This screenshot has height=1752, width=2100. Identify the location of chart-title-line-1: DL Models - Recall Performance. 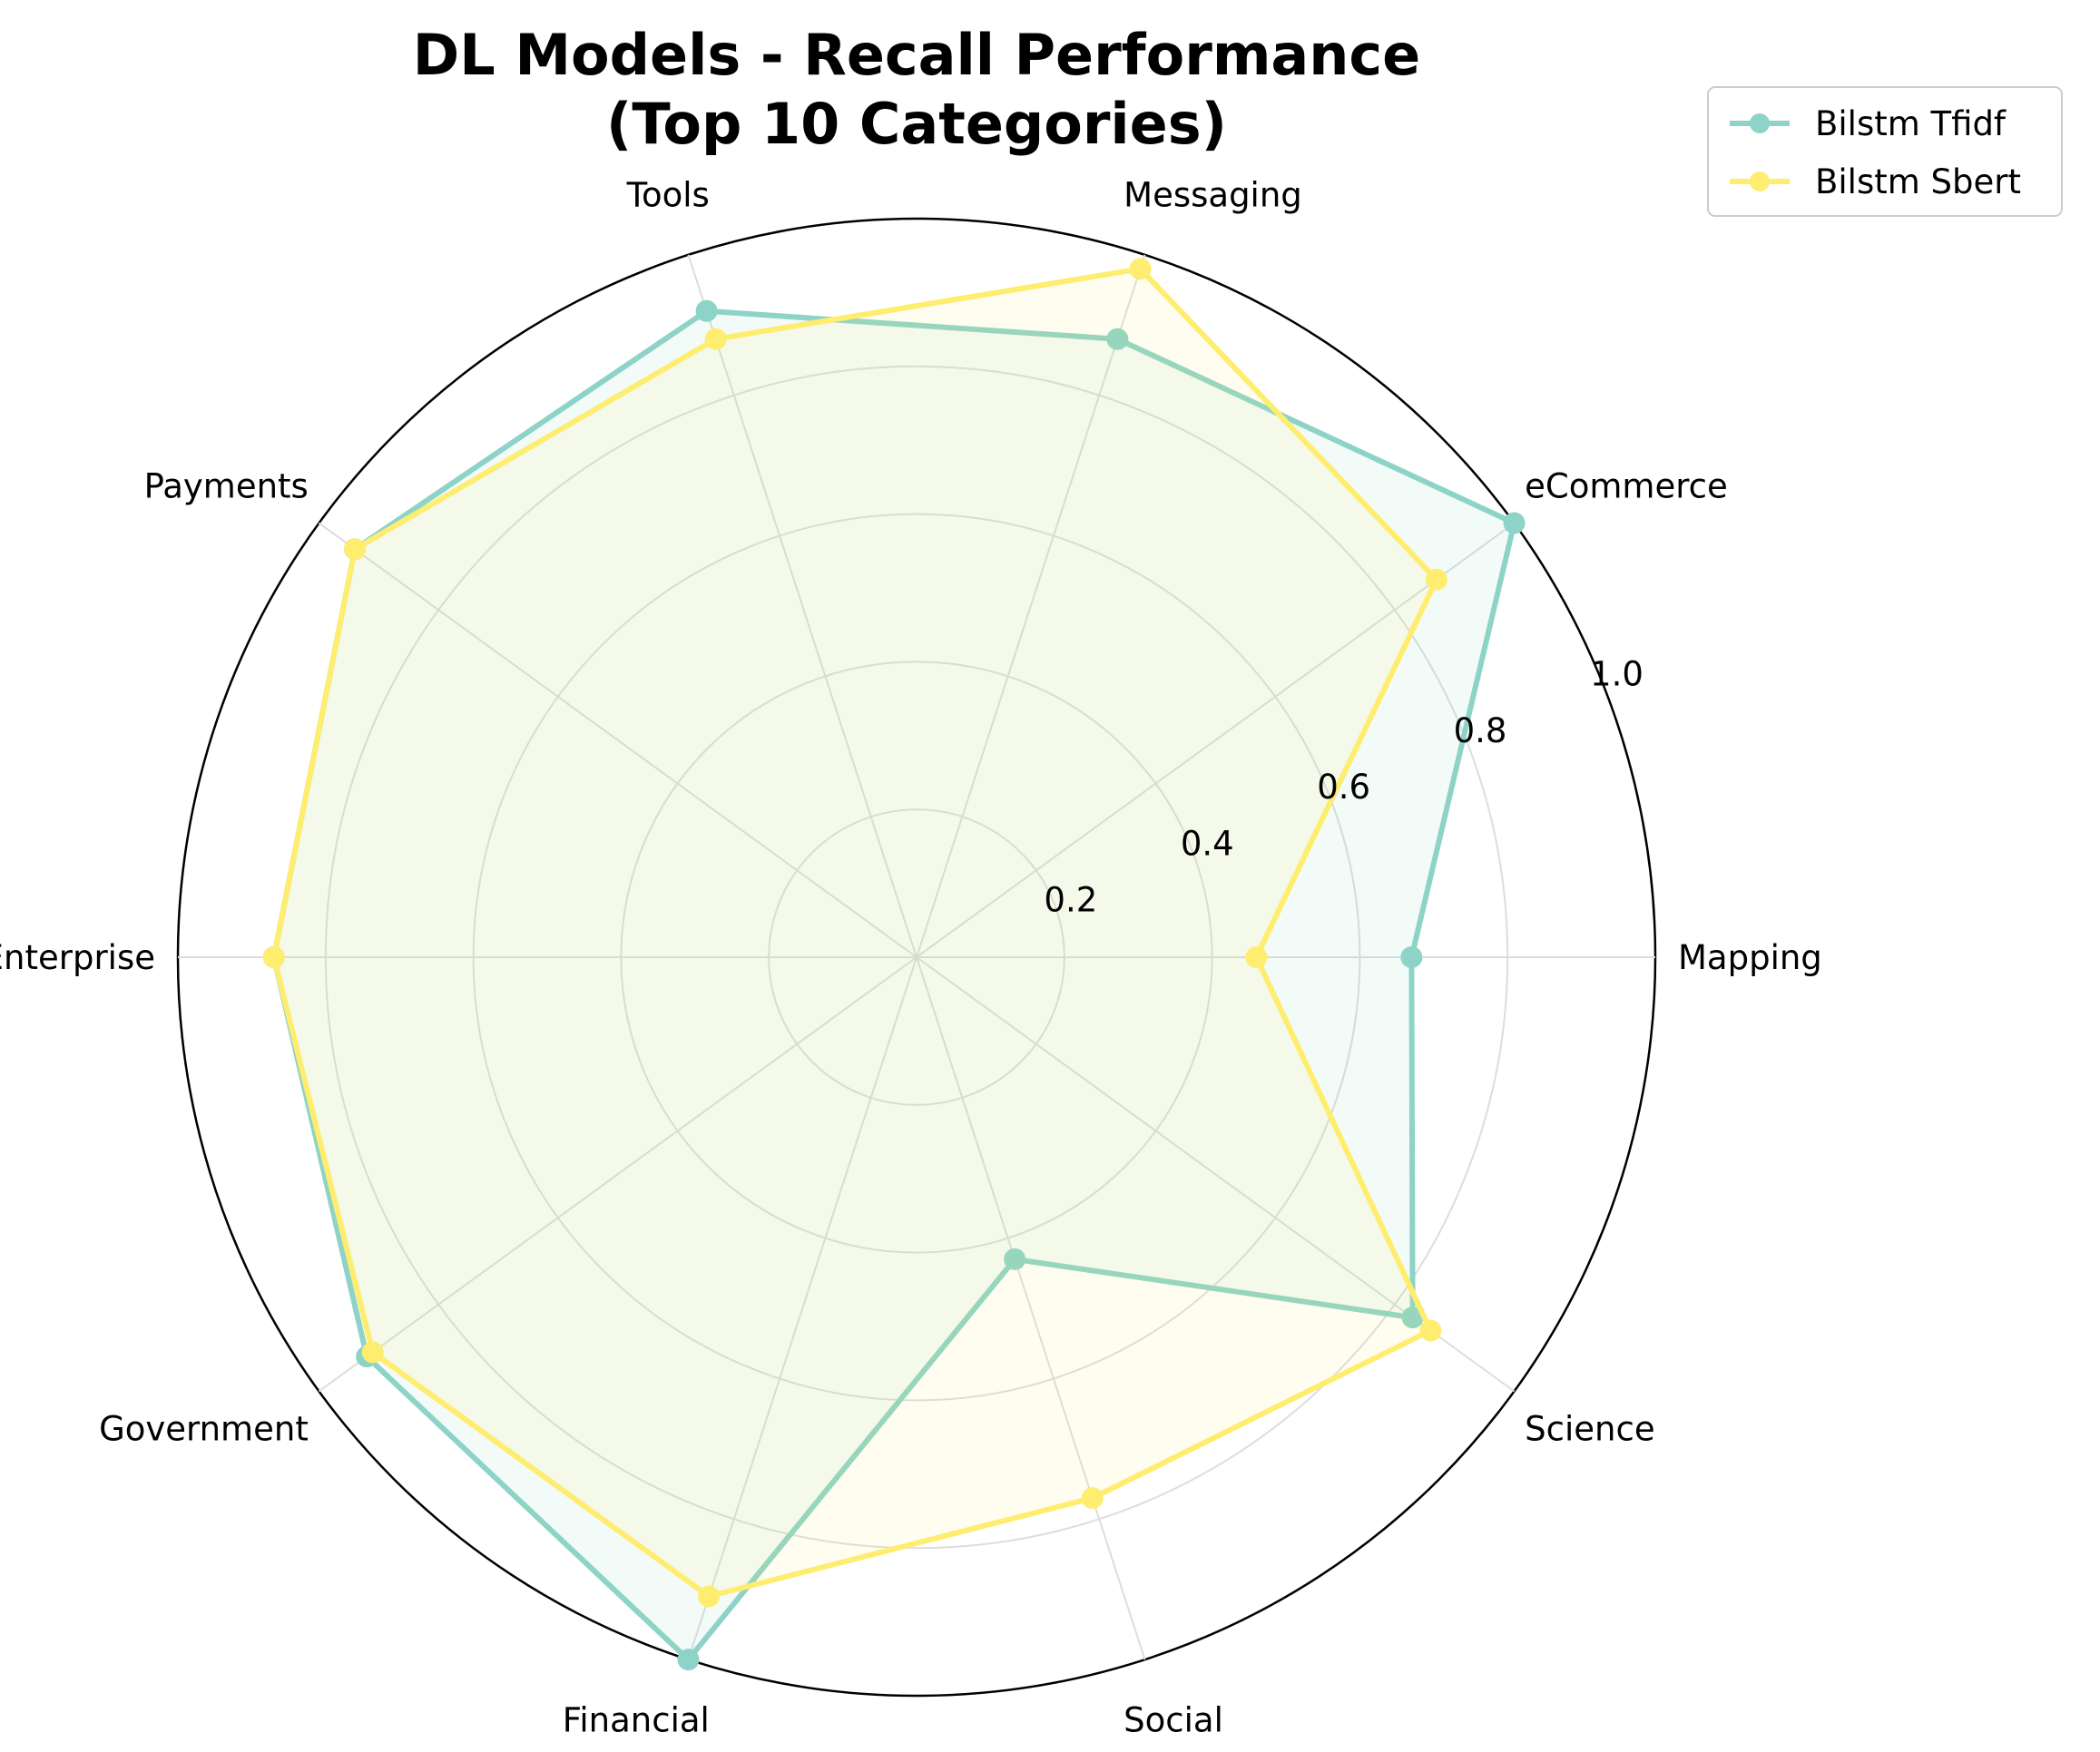
(916, 55).